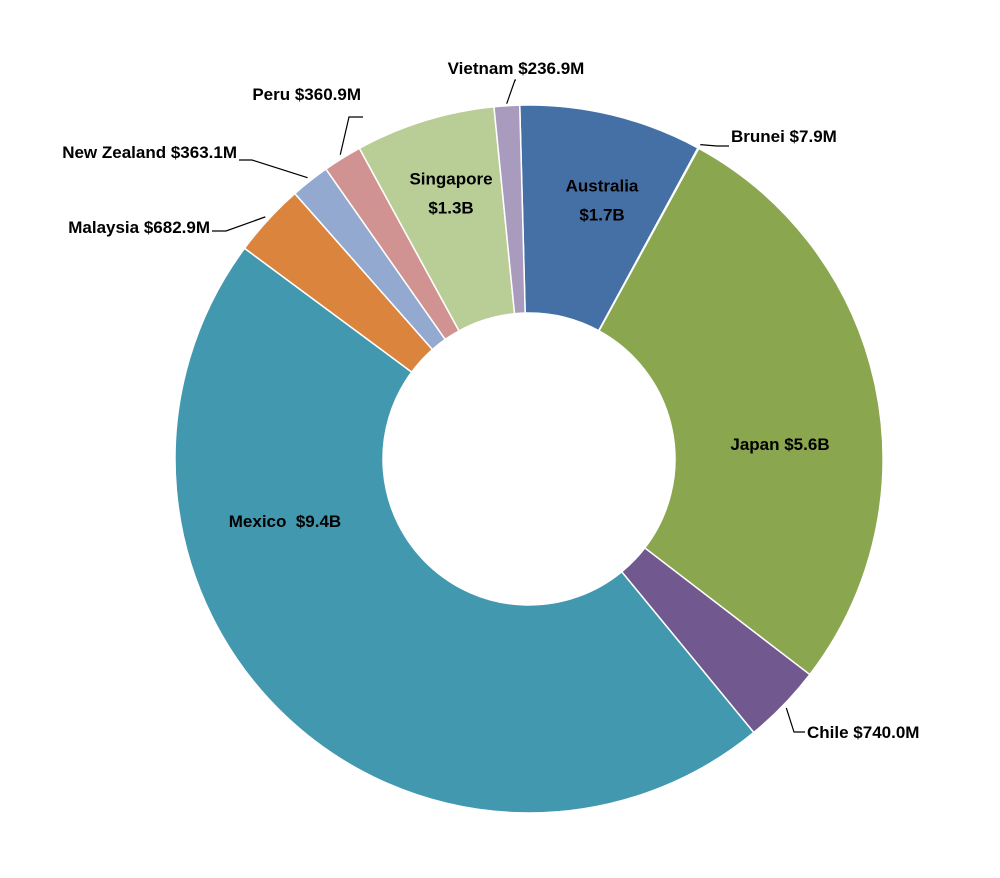 The height and width of the screenshot is (878, 1000). I want to click on data-label-peru: Peru $360.9M, so click(306, 94).